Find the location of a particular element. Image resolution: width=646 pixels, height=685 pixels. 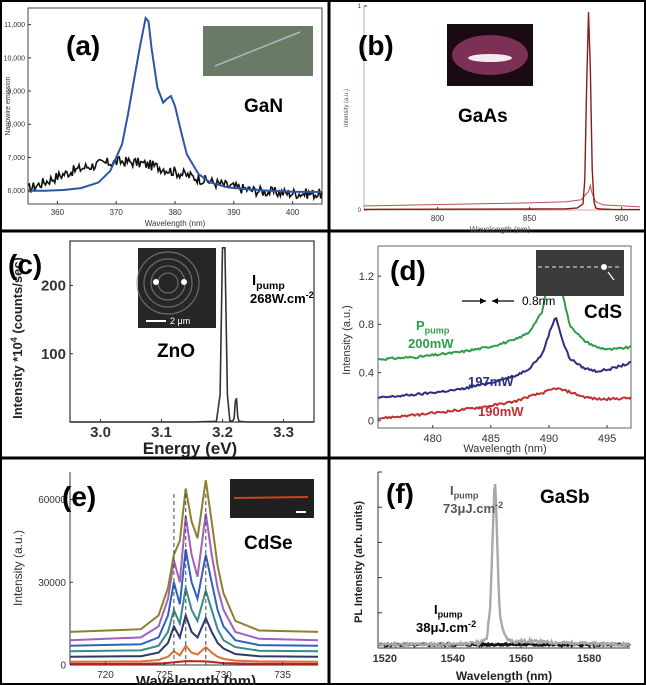

a-ytick-0: 6,000 is located at coordinates (16, 191).